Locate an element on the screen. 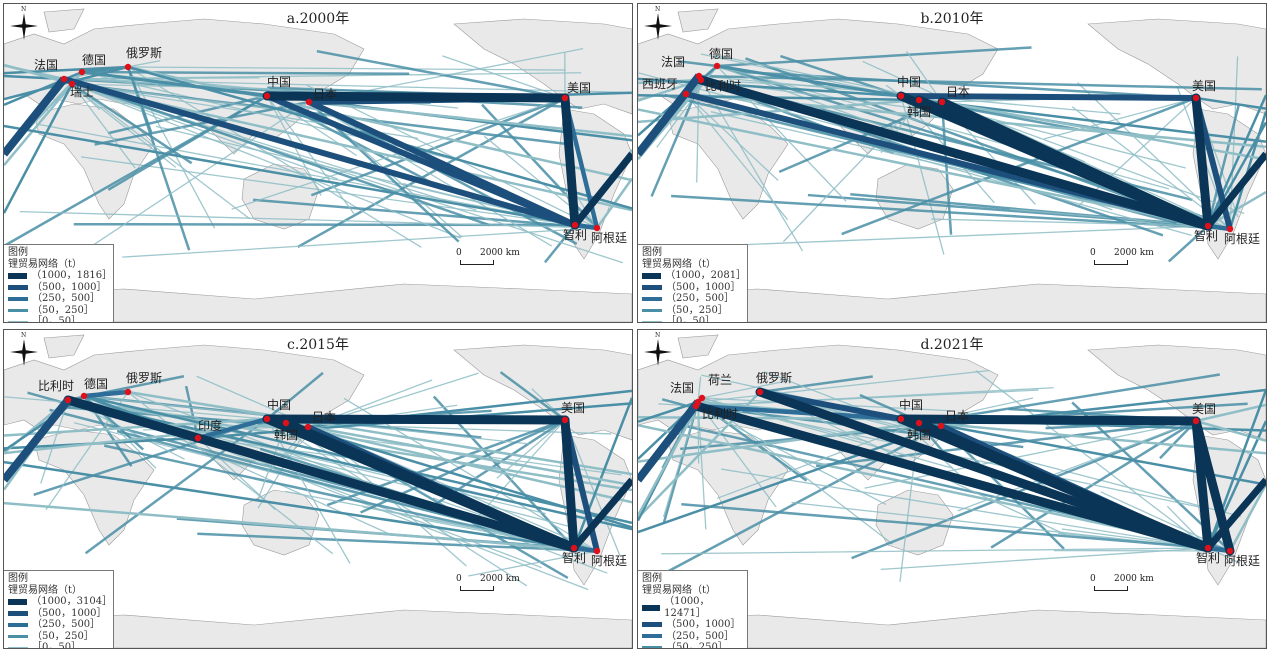 Image resolution: width=1268 pixels, height=654 pixels. country-label: 西班牙 is located at coordinates (660, 84).